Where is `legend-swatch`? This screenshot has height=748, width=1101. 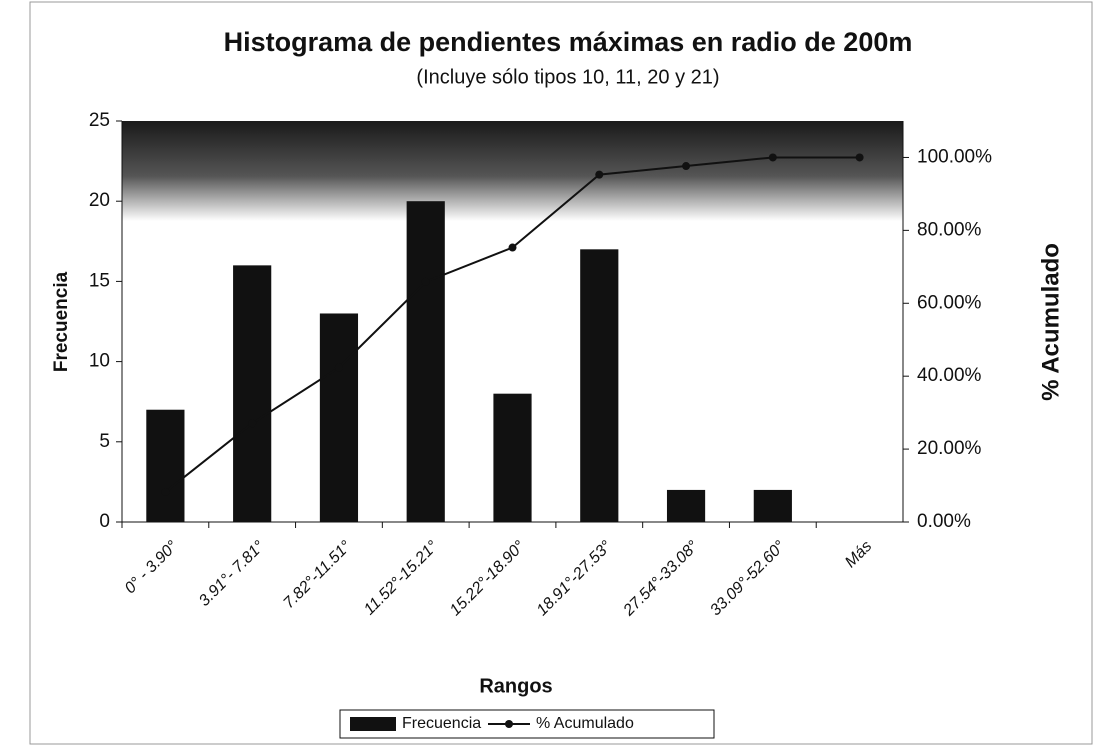 legend-swatch is located at coordinates (373, 724).